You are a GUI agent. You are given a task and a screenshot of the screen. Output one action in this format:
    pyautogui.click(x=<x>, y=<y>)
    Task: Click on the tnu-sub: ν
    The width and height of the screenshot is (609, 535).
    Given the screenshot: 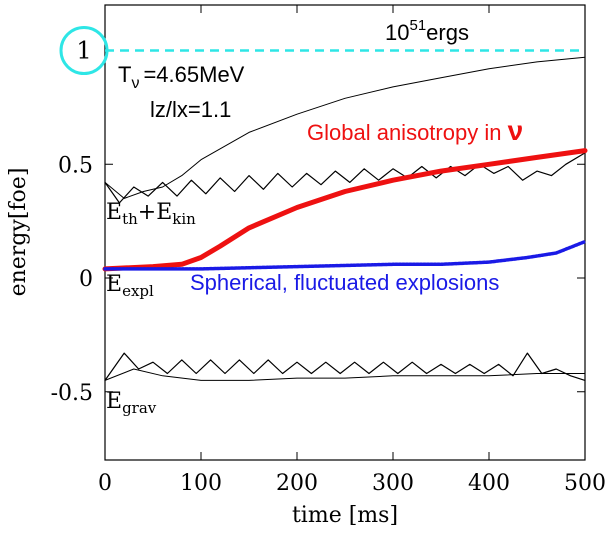 What is the action you would take?
    pyautogui.click(x=135, y=83)
    